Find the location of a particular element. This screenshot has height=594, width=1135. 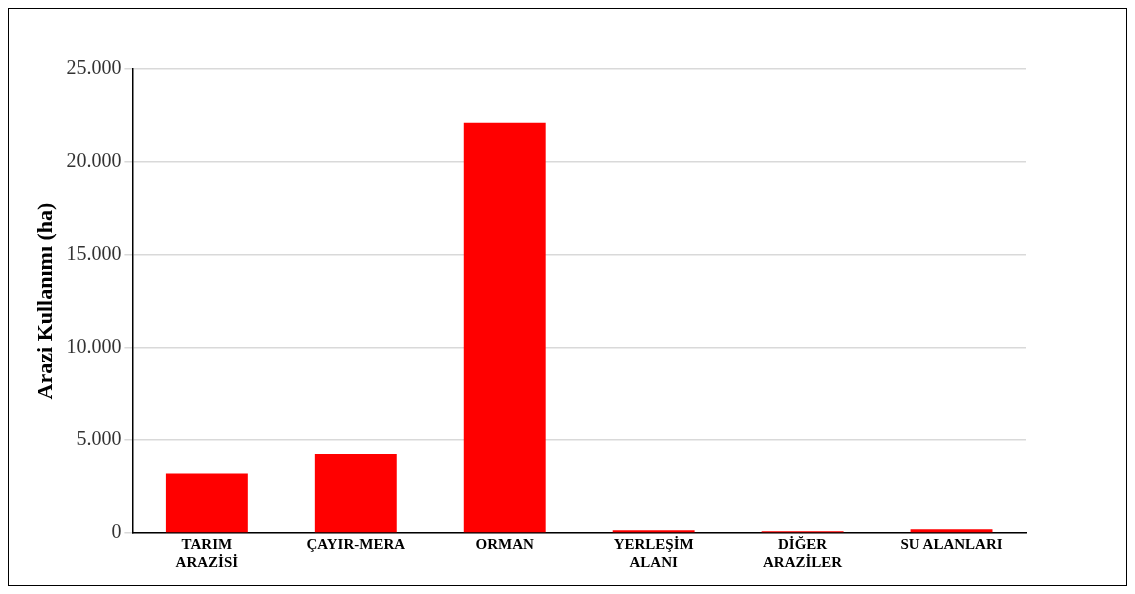

y-axis-title: Arazi Kullanımı (ha) is located at coordinates (44, 301).